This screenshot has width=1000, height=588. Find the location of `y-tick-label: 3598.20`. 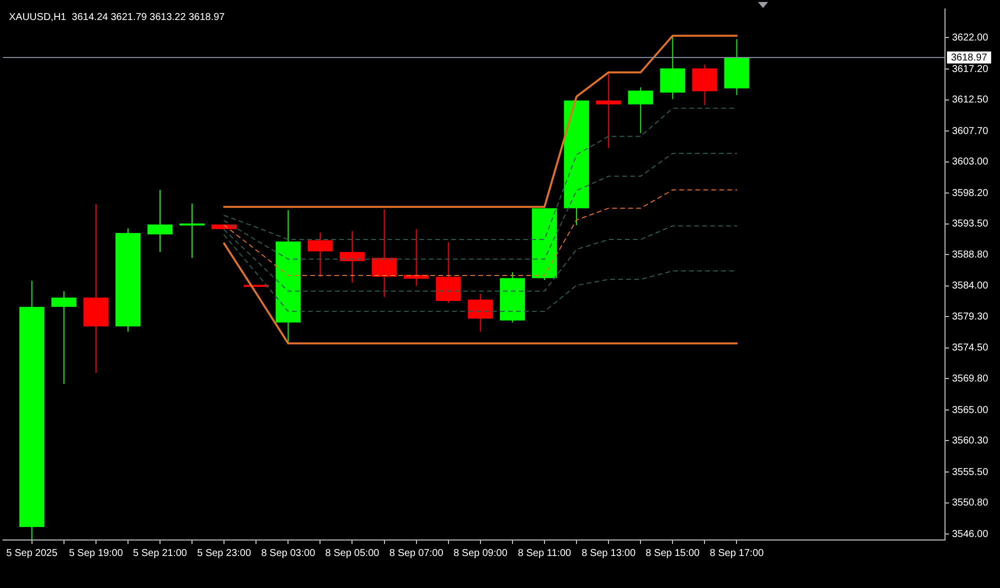

y-tick-label: 3598.20 is located at coordinates (970, 193).